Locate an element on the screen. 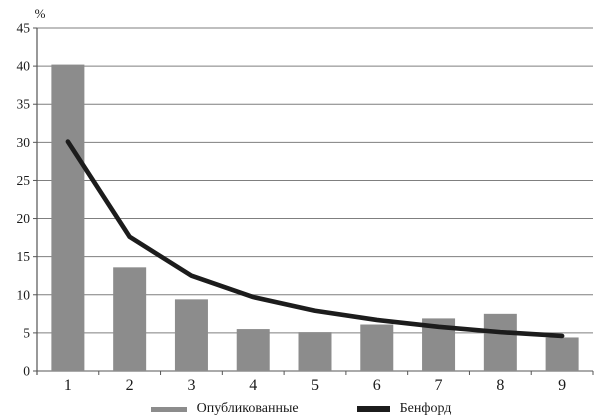 This screenshot has width=602, height=420. published-series-swatch-icon is located at coordinates (168, 409).